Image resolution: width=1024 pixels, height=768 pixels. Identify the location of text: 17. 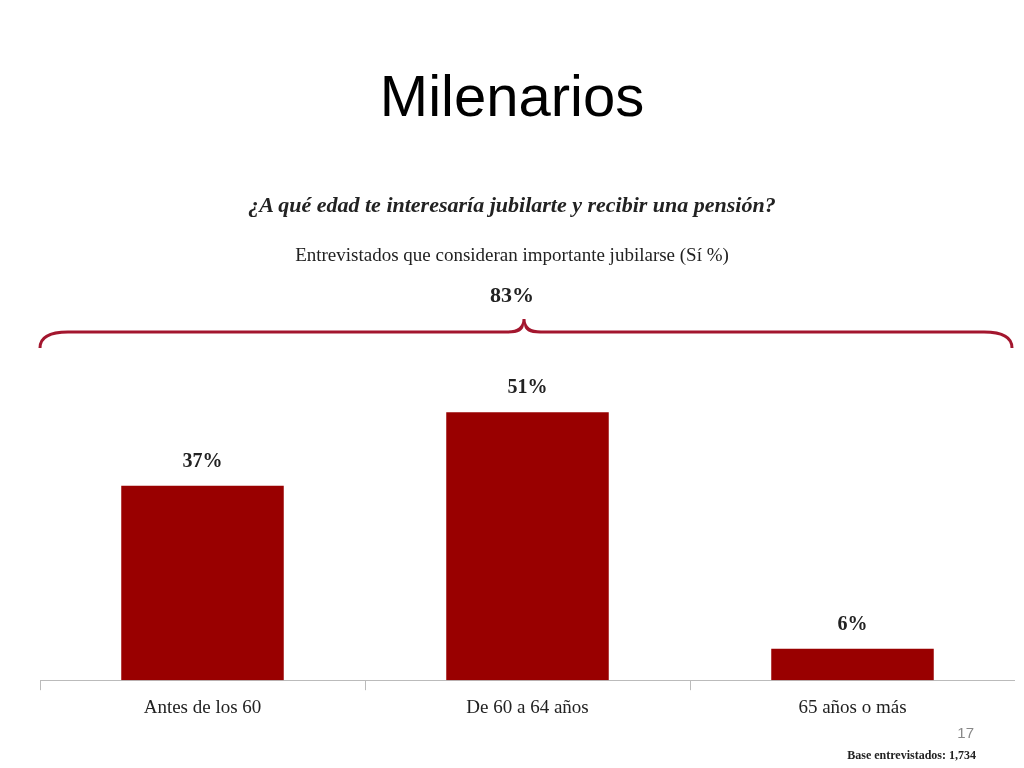
(965, 732).